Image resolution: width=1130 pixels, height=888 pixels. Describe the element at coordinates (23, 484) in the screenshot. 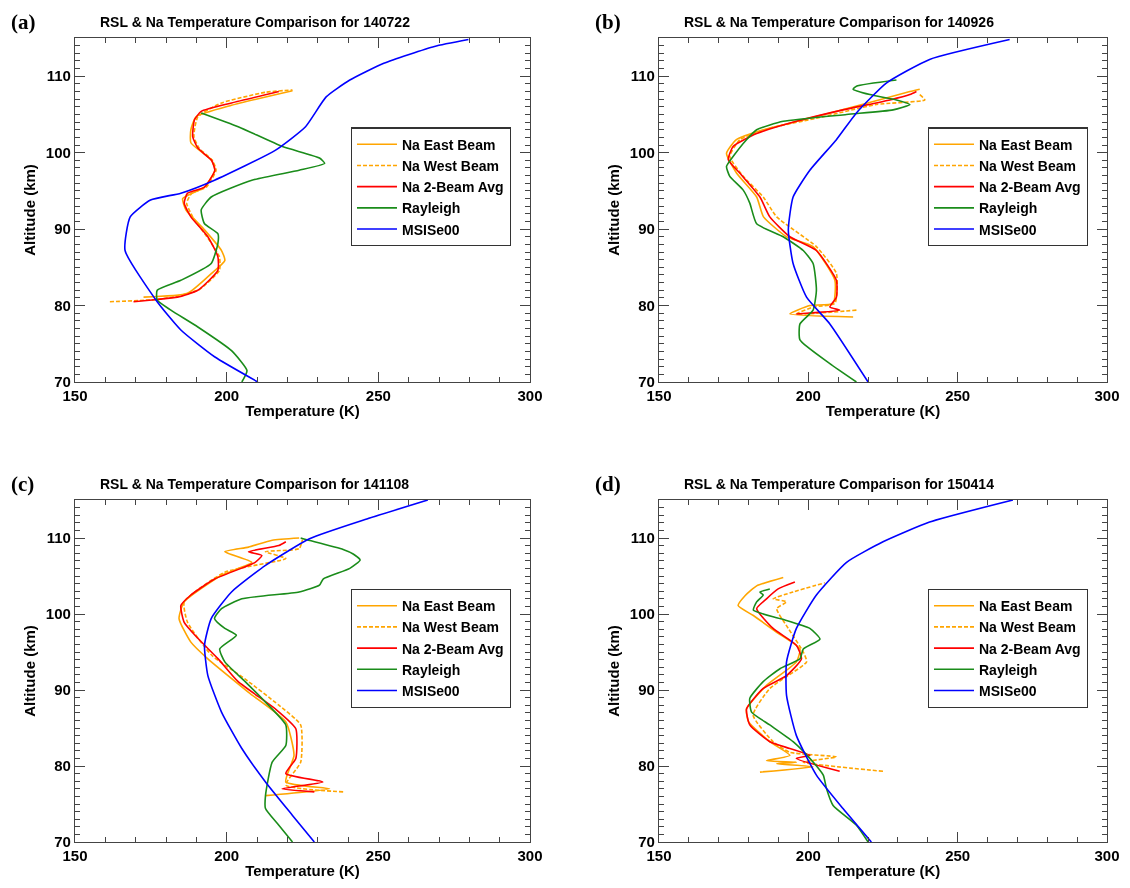

I see `text: (c)` at that location.